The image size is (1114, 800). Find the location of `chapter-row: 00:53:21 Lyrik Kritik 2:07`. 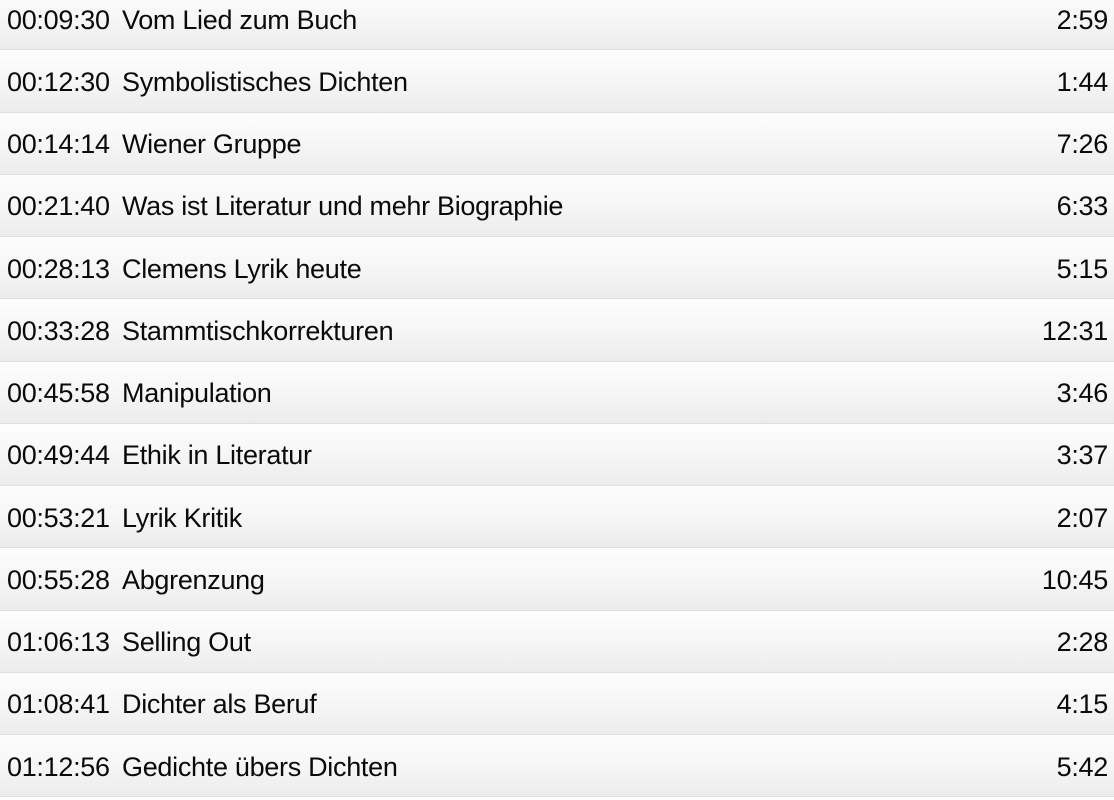

chapter-row: 00:53:21 Lyrik Kritik 2:07 is located at coordinates (557, 517).